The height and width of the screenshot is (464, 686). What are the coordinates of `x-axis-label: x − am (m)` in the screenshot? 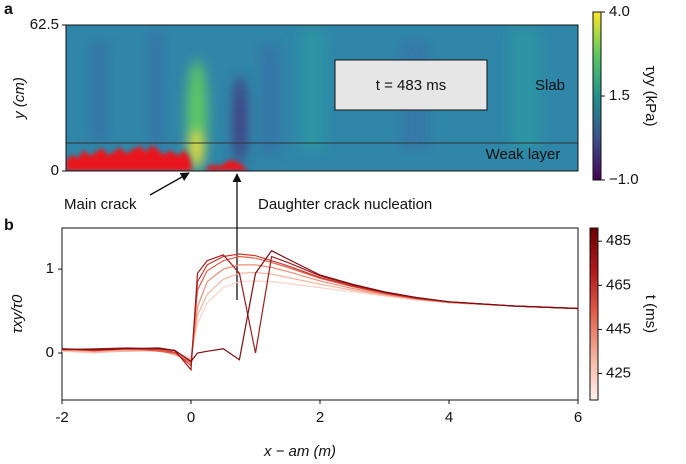 It's located at (299, 451).